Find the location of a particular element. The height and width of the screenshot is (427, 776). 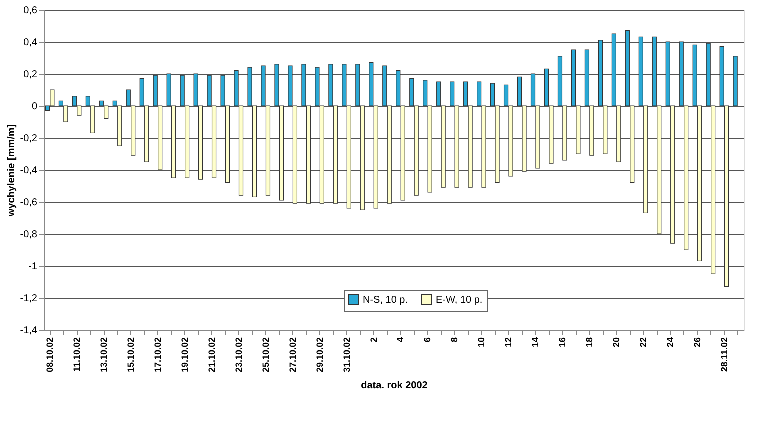

y-tick-label: -1,2 is located at coordinates (29, 299).